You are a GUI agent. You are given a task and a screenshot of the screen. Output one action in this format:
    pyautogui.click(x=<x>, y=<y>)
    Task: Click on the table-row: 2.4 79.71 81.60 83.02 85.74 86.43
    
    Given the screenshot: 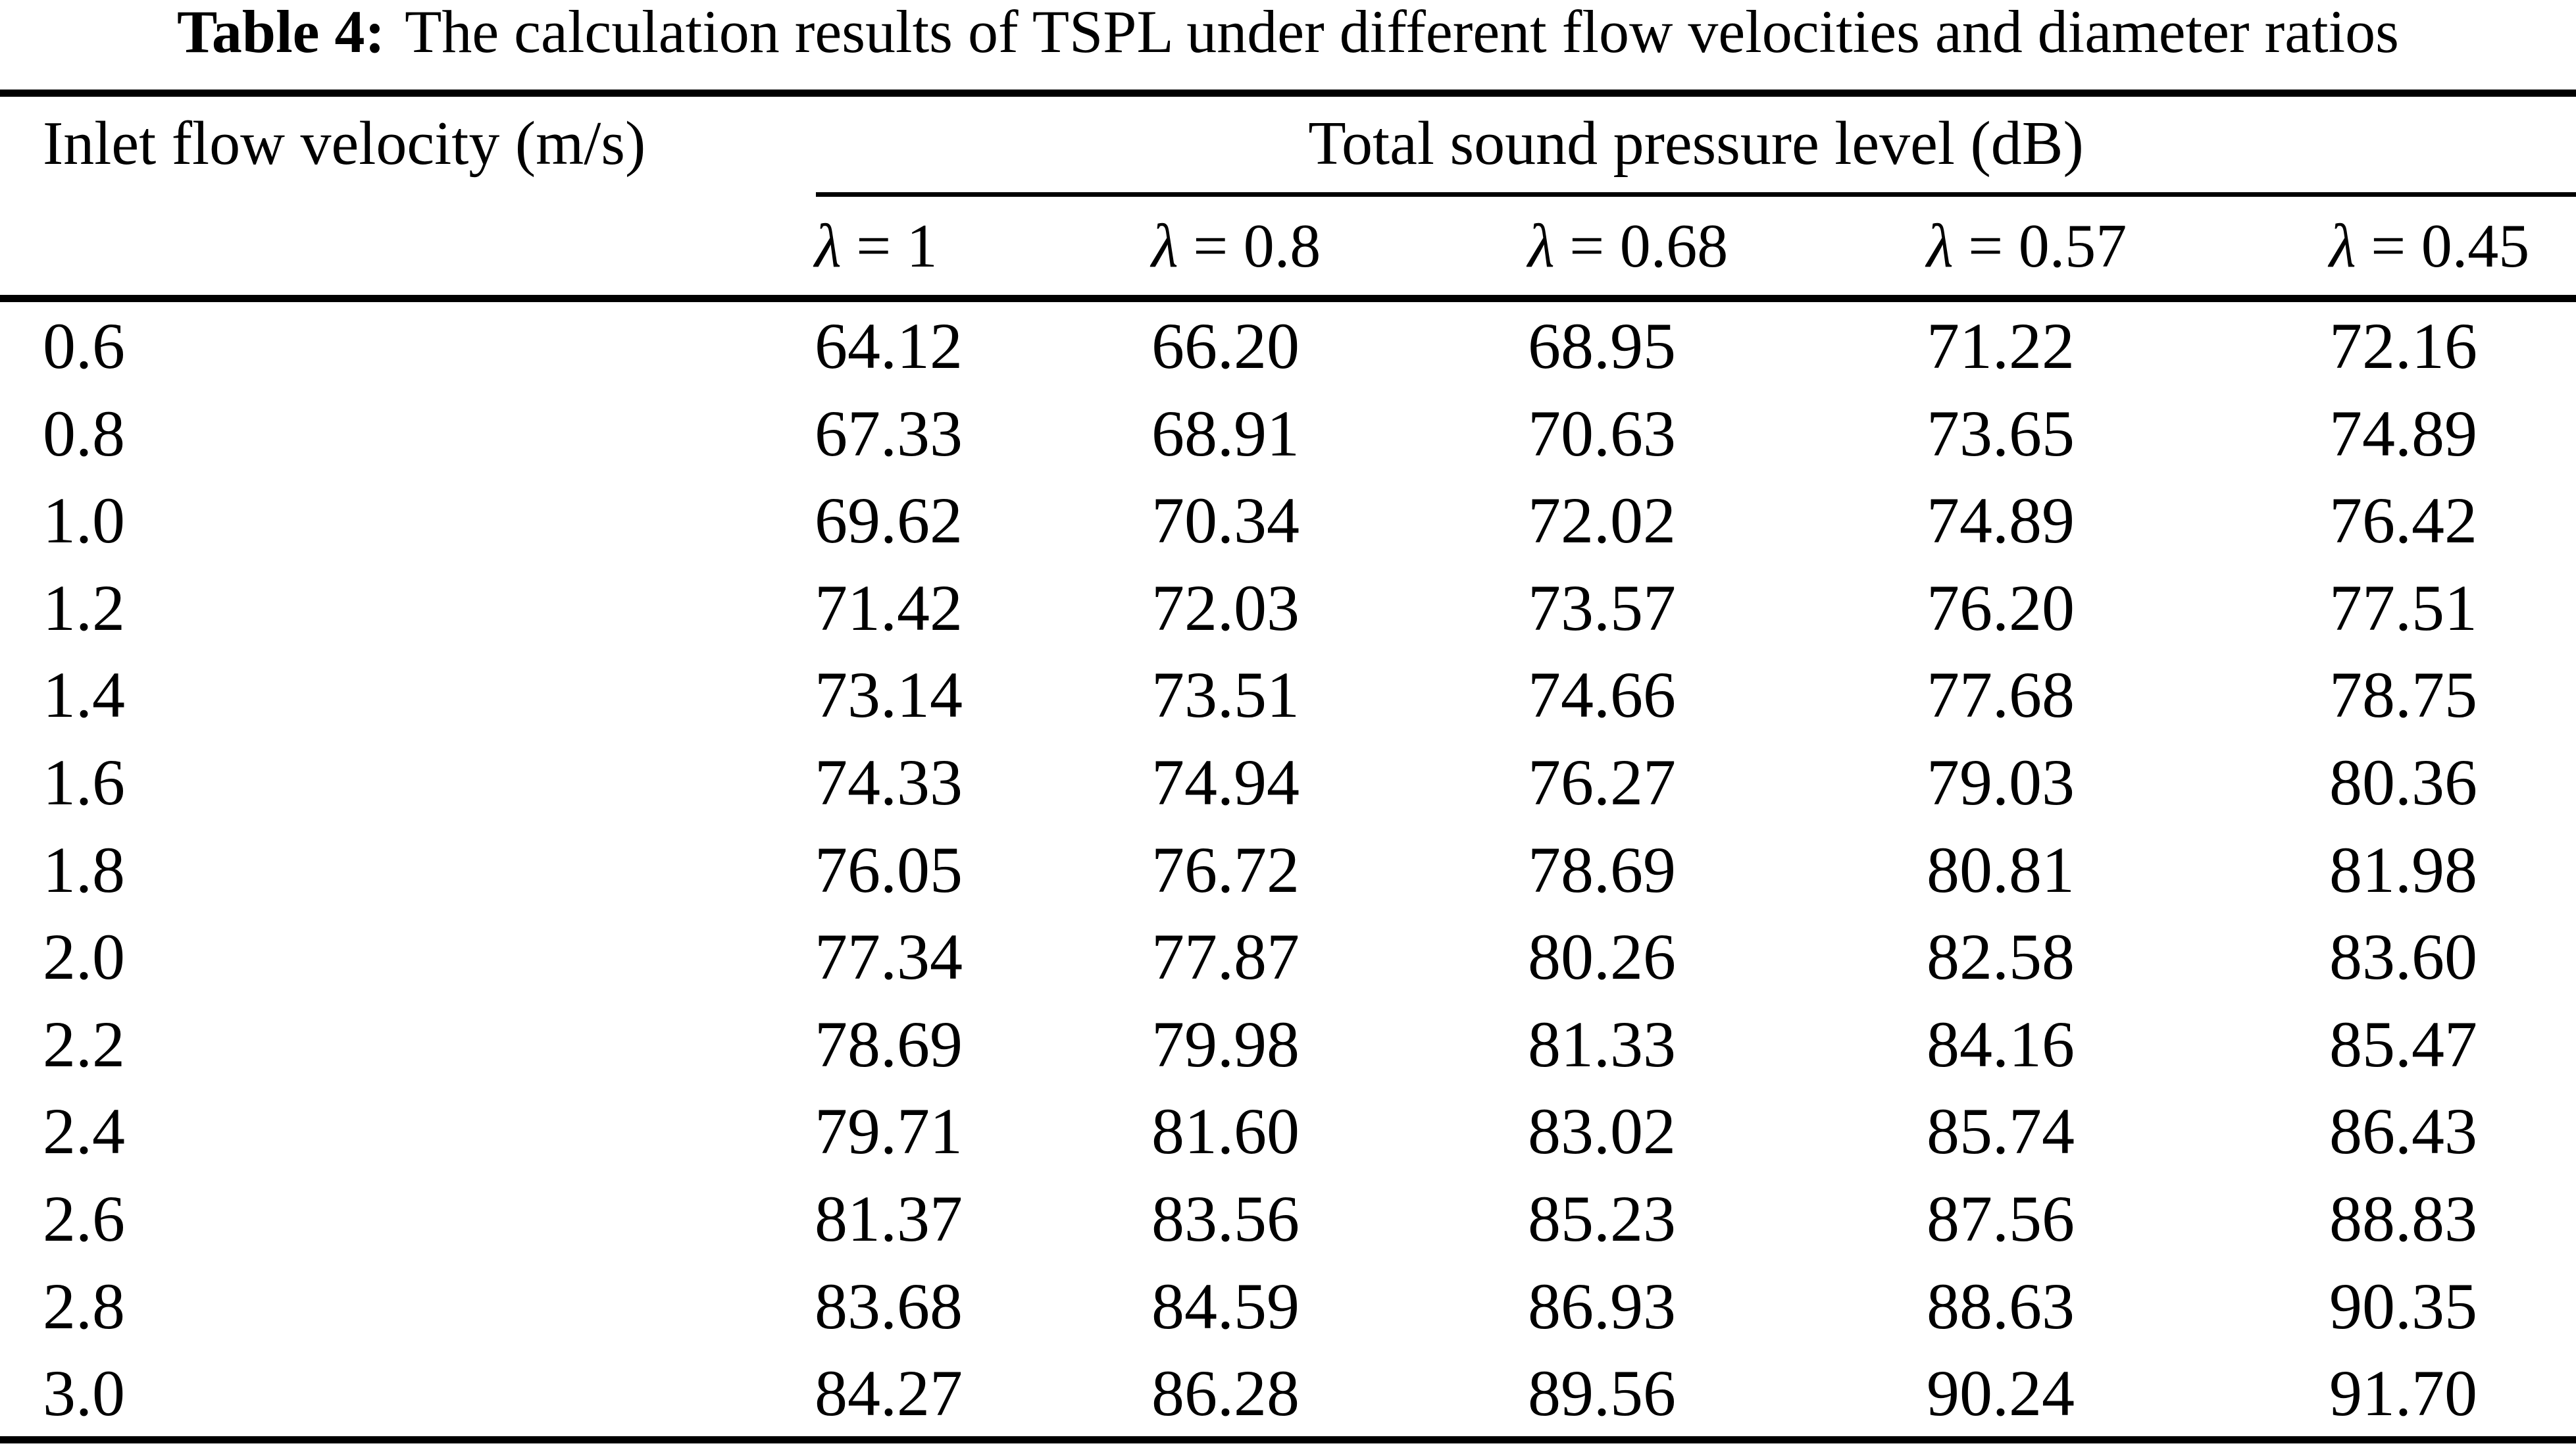 What is the action you would take?
    pyautogui.click(x=1288, y=1131)
    